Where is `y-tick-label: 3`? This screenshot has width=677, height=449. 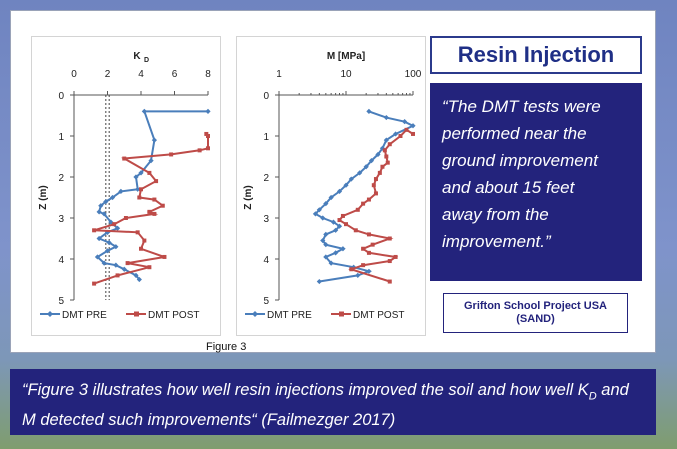
y-tick-label: 3 is located at coordinates (61, 219).